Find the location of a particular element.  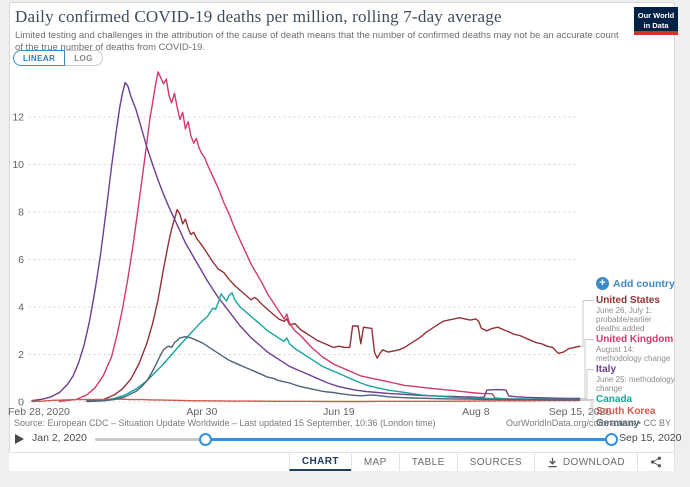

legend-label: Germany is located at coordinates (618, 423).